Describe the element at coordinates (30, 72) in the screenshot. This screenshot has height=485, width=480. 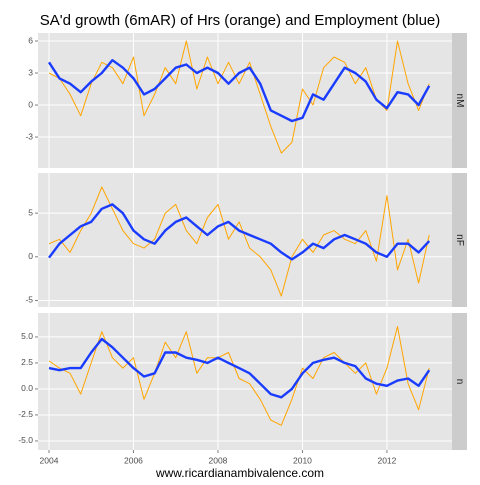
I see `y-tick-label: 3` at that location.